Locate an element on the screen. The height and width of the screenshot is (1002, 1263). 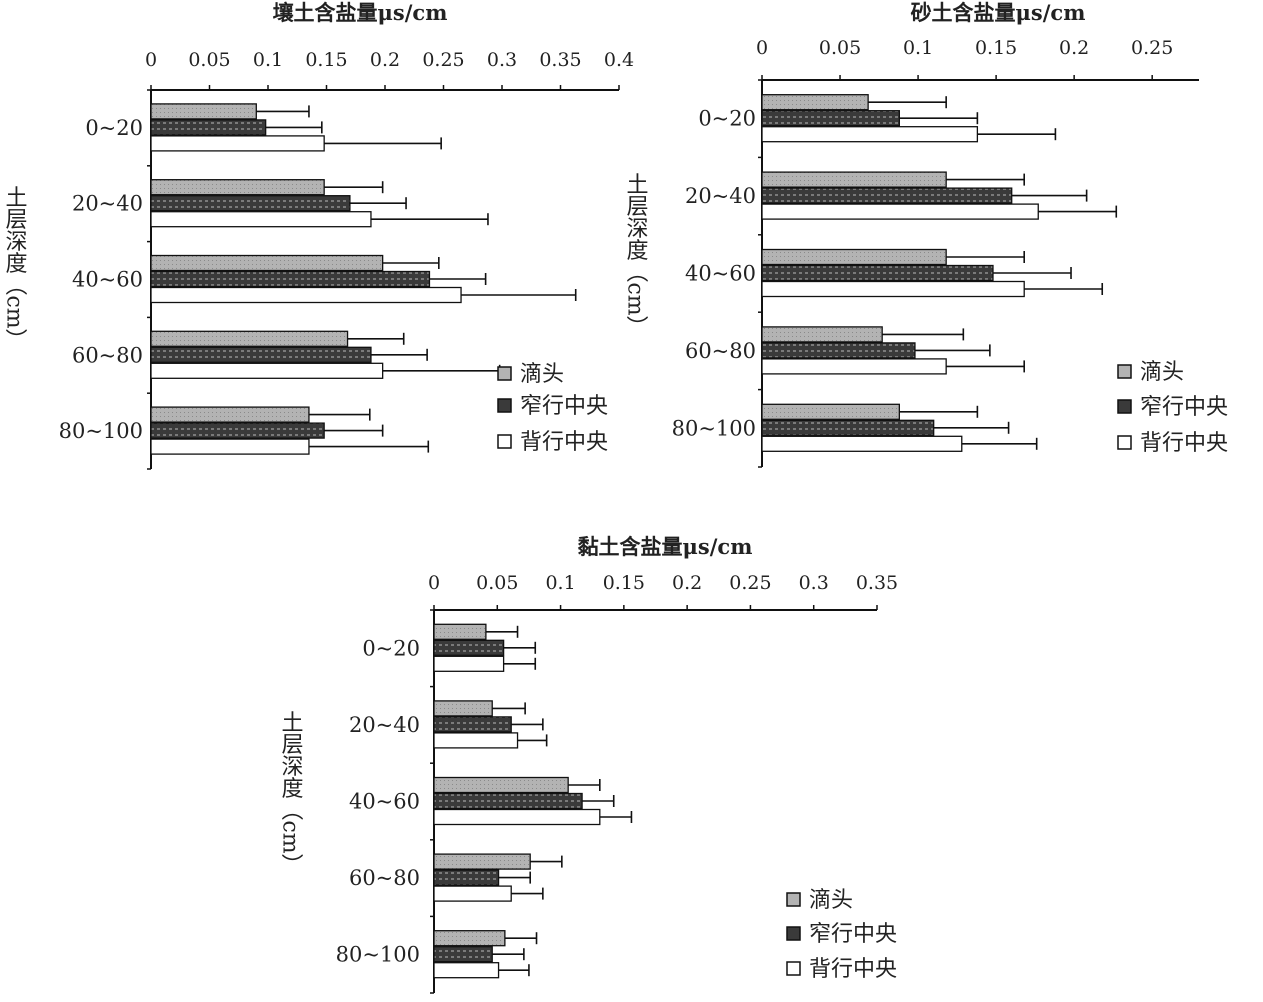
clay-category-label: 40~60 is located at coordinates (384, 802).